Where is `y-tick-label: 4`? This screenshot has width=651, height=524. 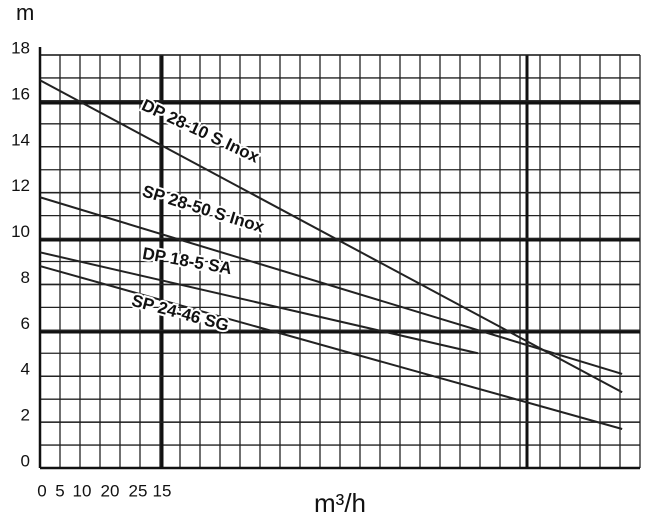
y-tick-label: 4 is located at coordinates (25, 369).